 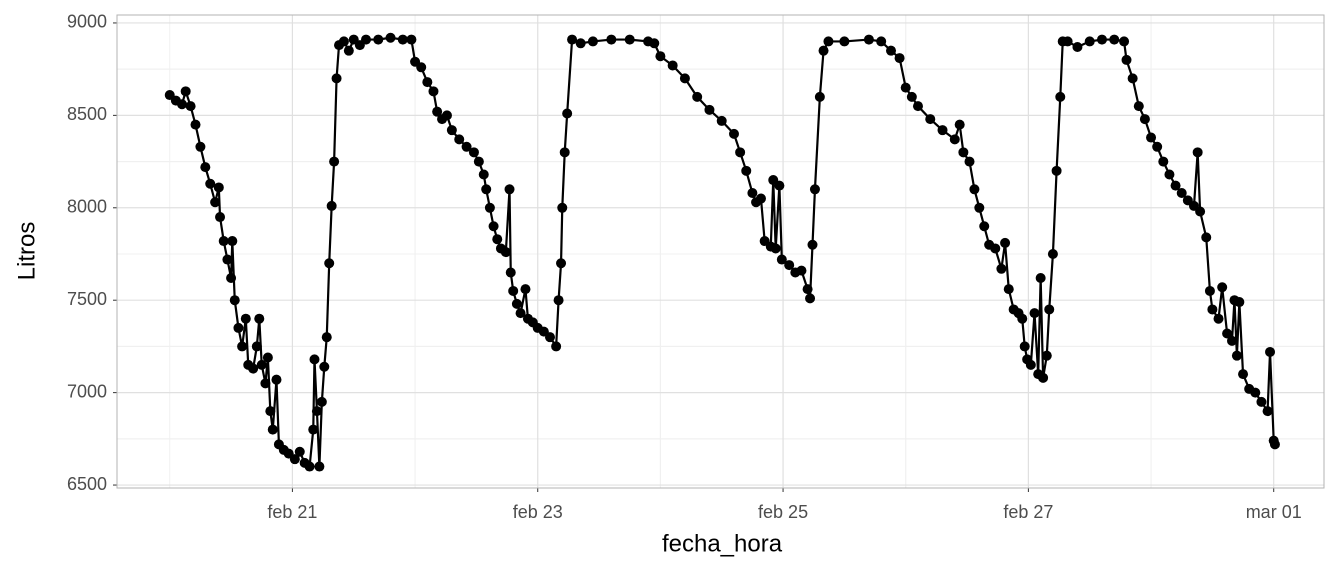 What do you see at coordinates (87, 391) in the screenshot?
I see `y-tick-label: 7000` at bounding box center [87, 391].